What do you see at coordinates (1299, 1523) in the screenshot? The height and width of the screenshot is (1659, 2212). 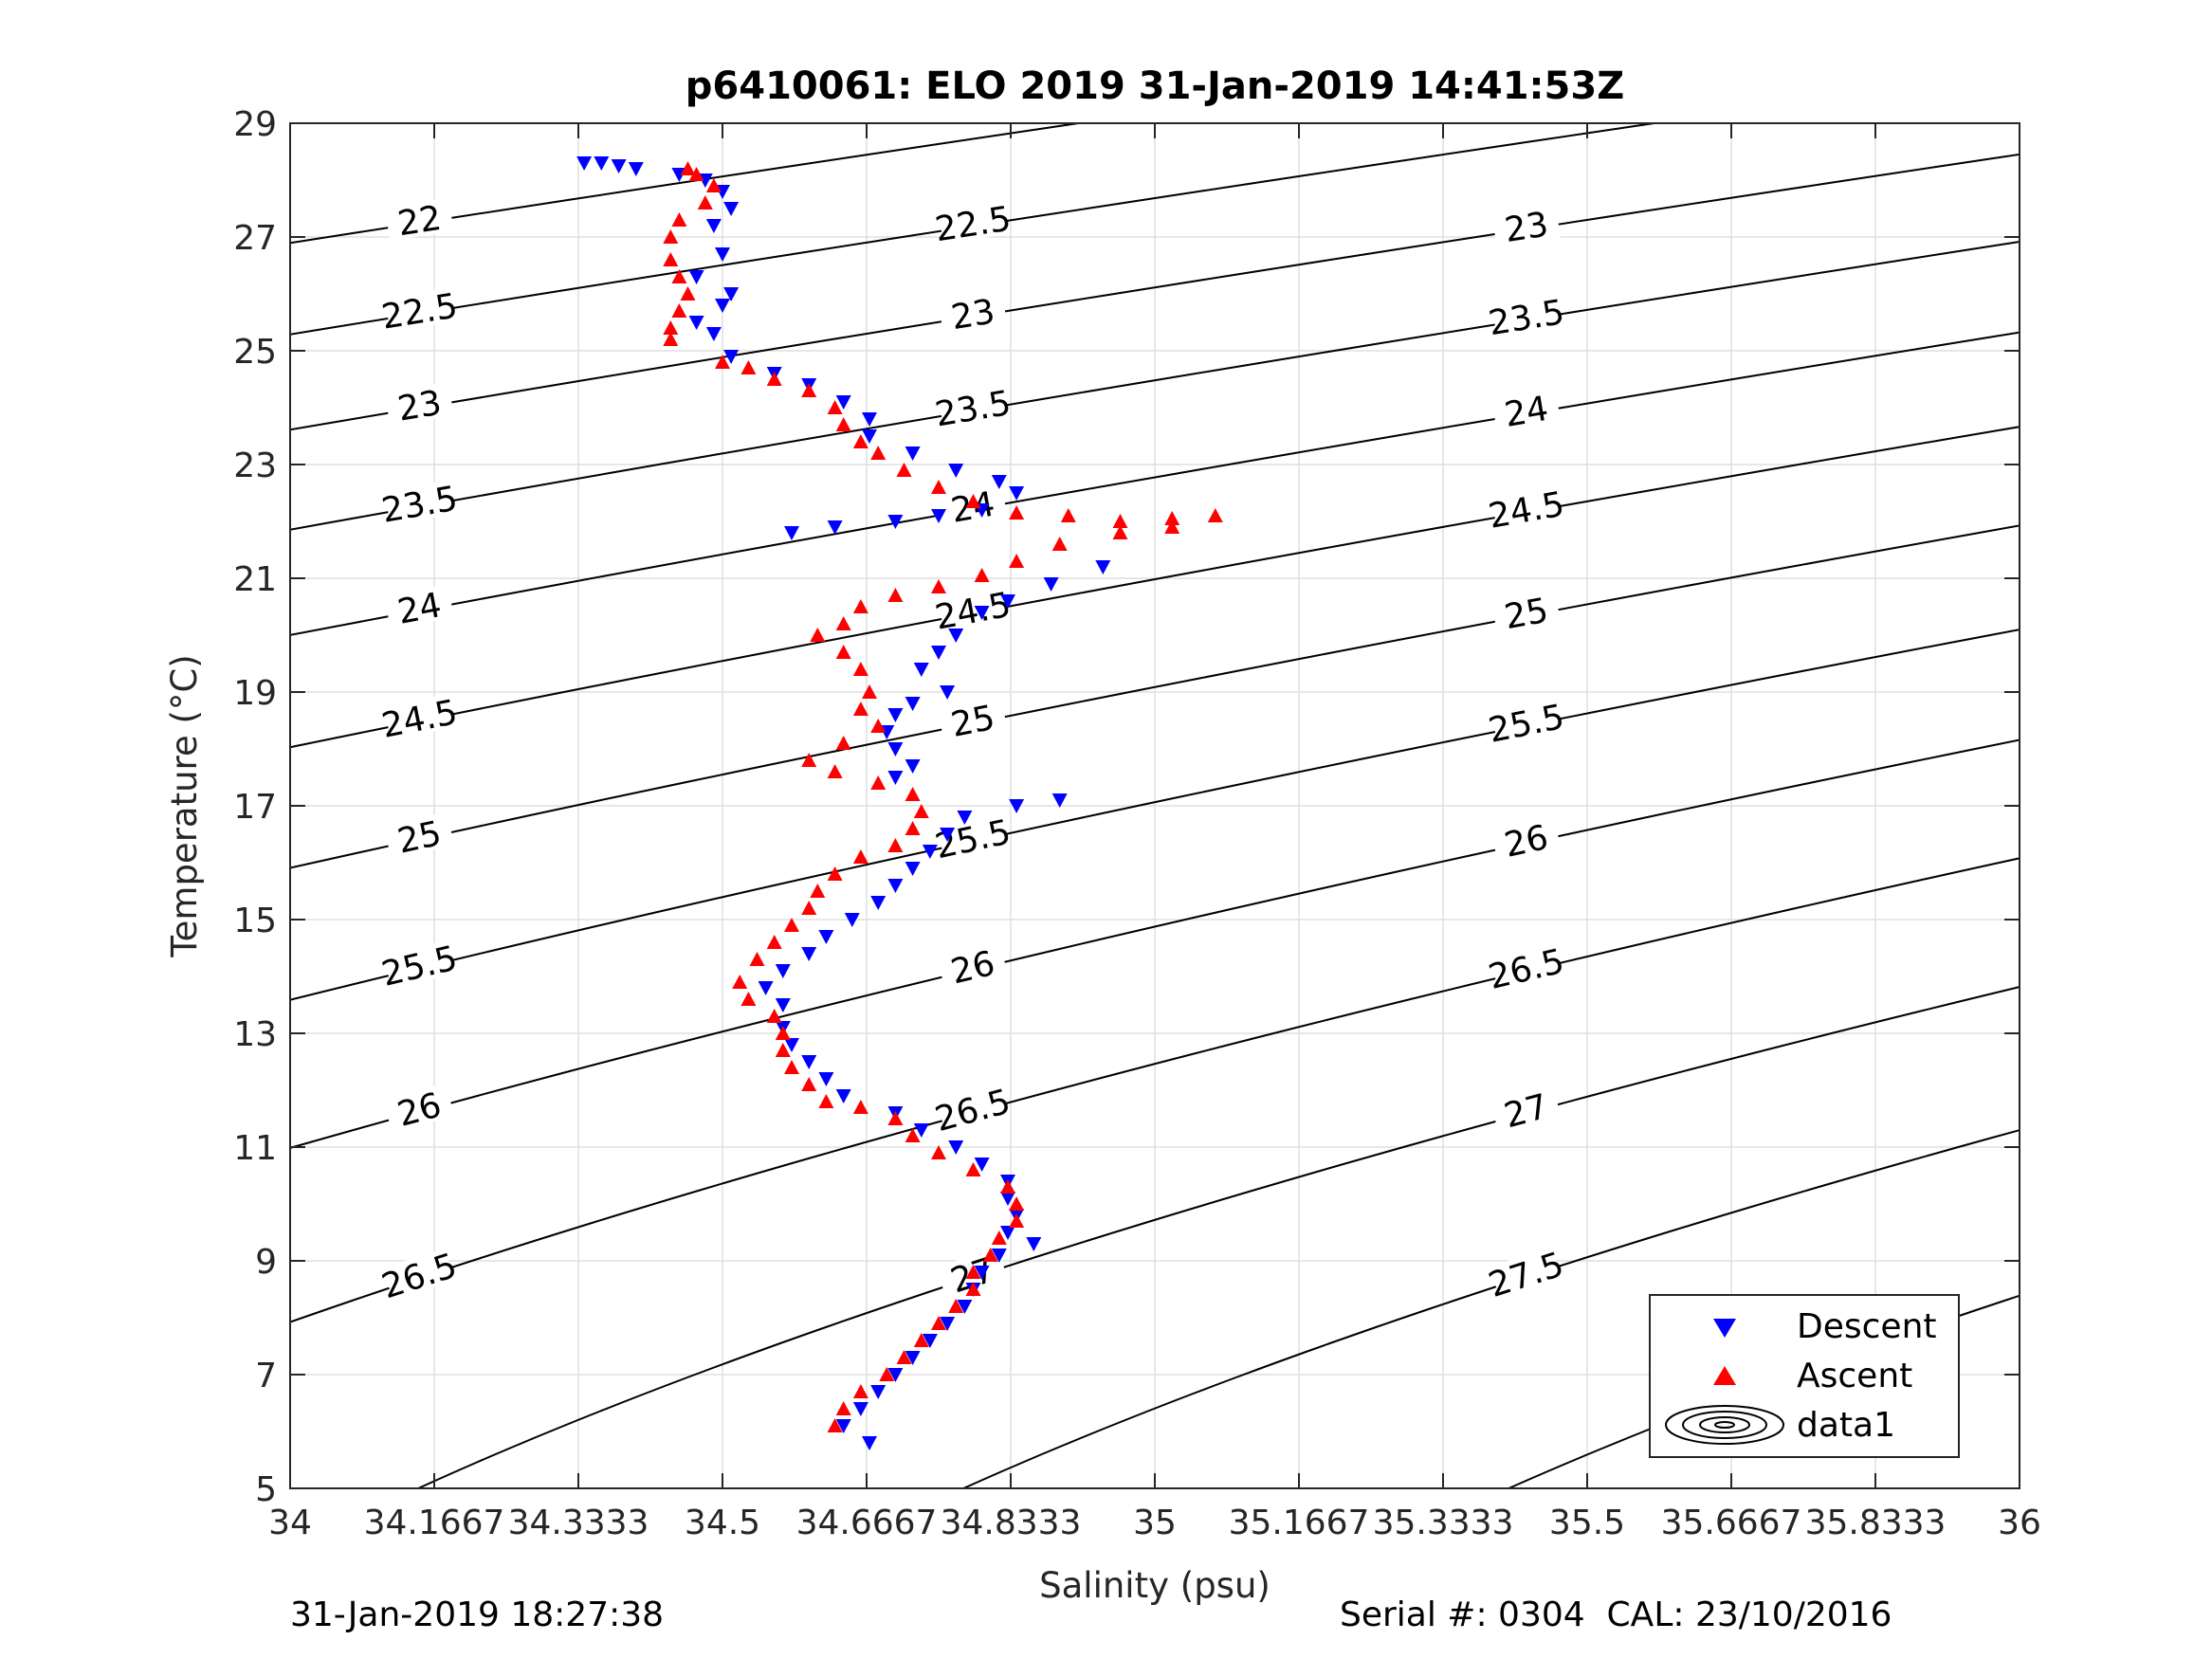 I see `x-tick-label: 35.1667` at bounding box center [1299, 1523].